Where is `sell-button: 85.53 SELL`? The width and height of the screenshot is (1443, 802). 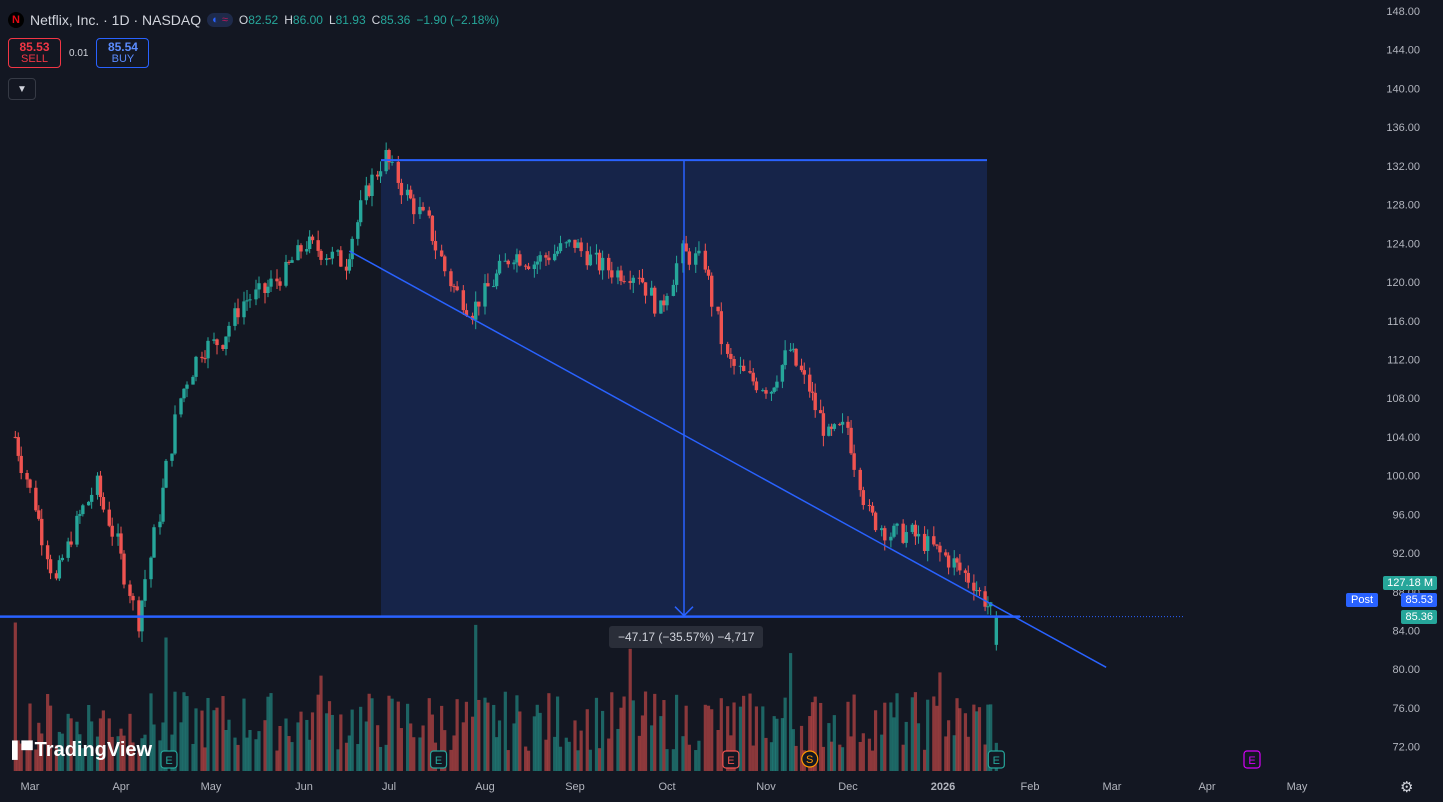
sell-button: 85.53 SELL is located at coordinates (34, 53).